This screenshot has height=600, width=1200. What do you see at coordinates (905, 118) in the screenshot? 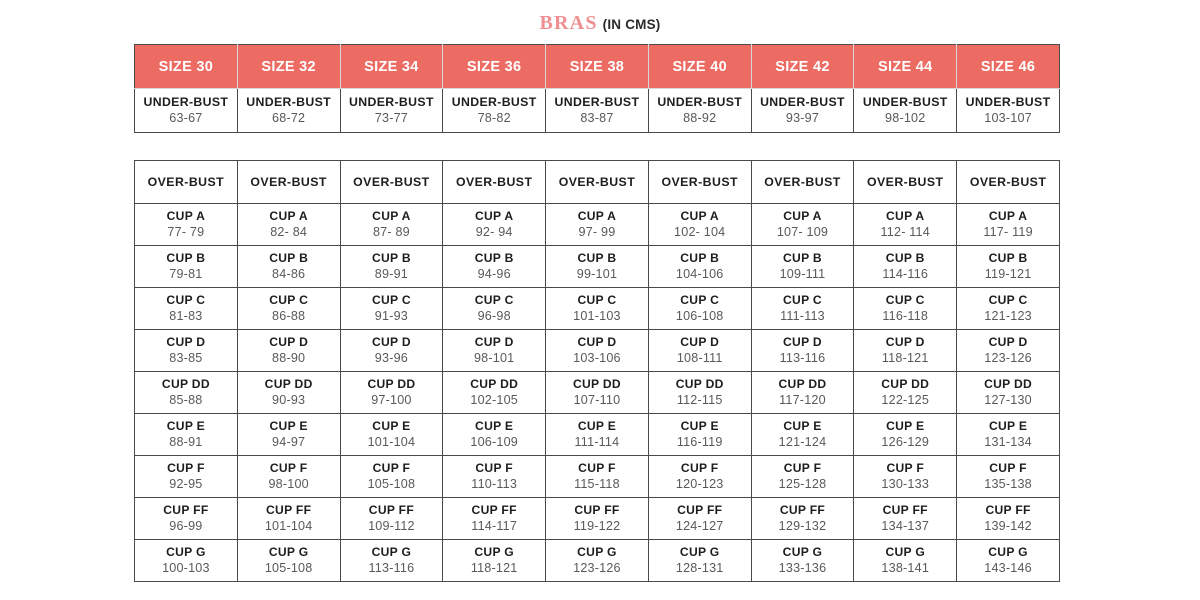
I see `under-bust-value: 98-102` at bounding box center [905, 118].